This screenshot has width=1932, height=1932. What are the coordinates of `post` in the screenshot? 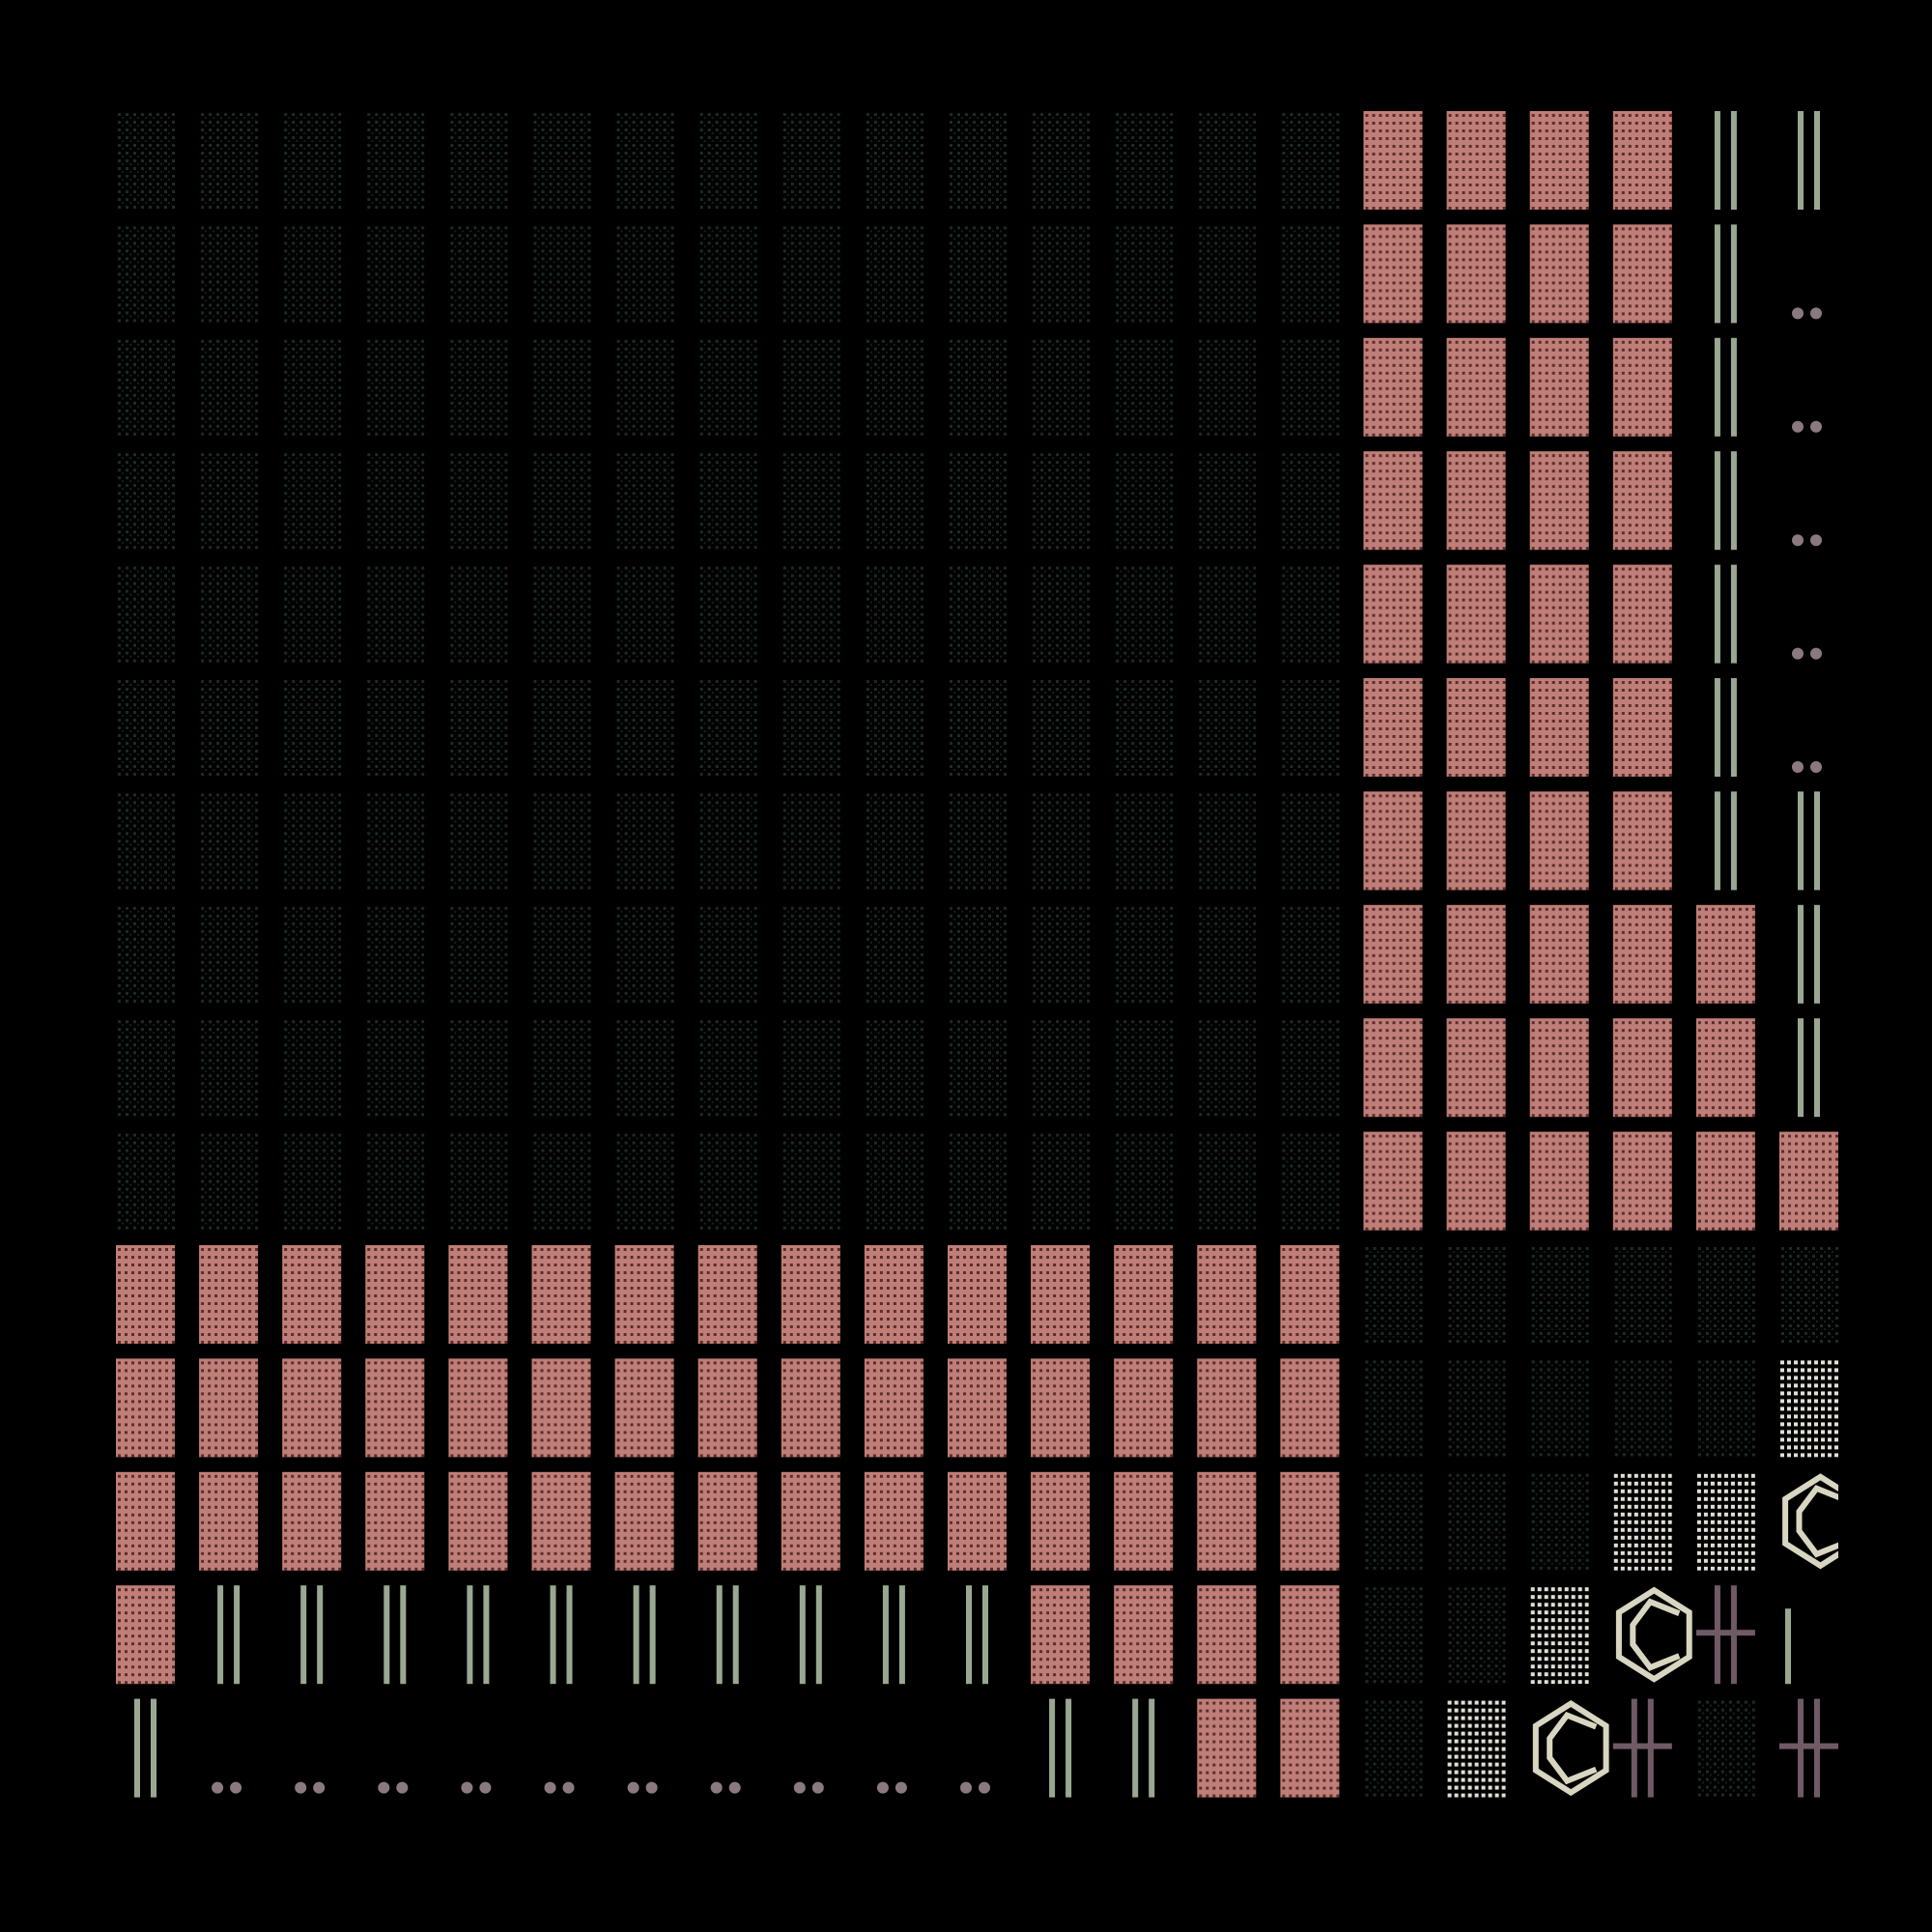 It's located at (1788, 1646).